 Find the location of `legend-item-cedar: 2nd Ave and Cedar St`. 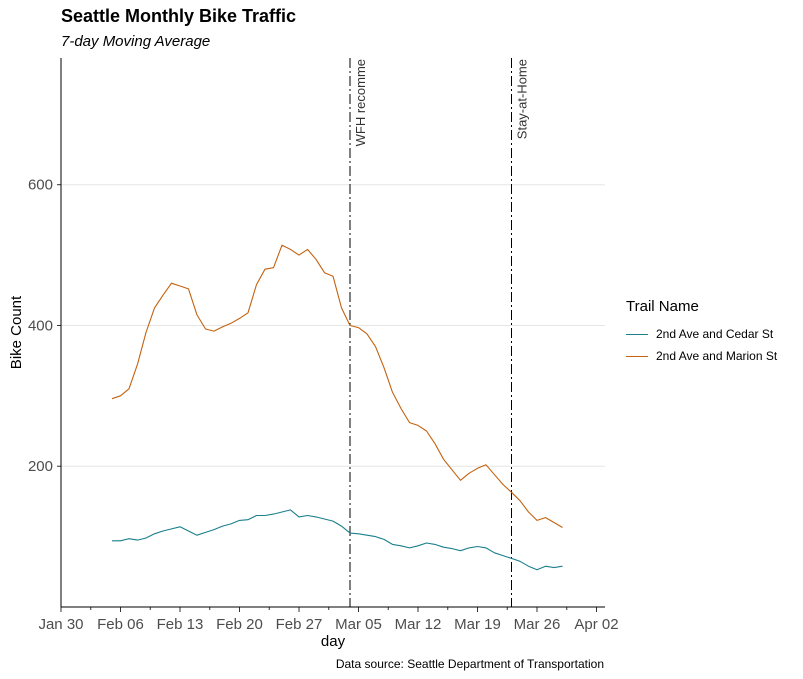

legend-item-cedar: 2nd Ave and Cedar St is located at coordinates (701, 334).